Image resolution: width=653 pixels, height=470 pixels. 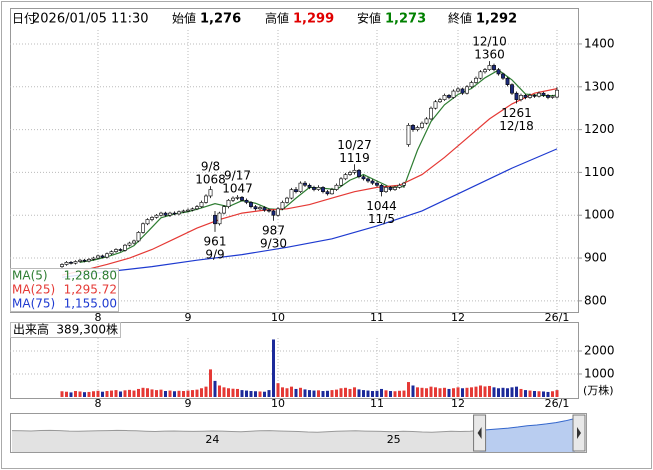 What do you see at coordinates (90, 304) in the screenshot?
I see `legend-value: 1,155.00` at bounding box center [90, 304].